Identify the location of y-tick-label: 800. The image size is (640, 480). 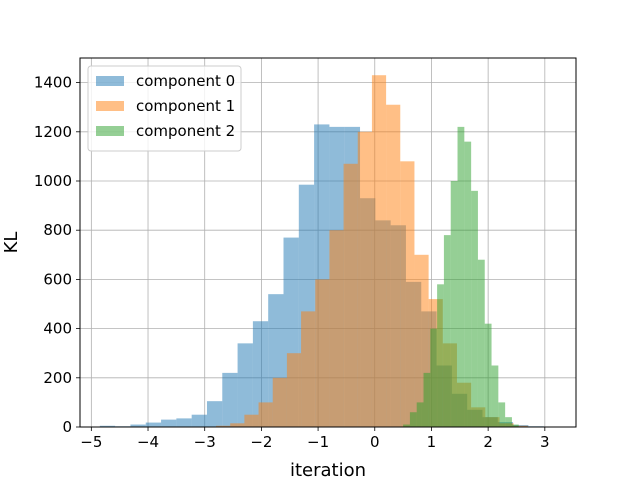
(57, 230).